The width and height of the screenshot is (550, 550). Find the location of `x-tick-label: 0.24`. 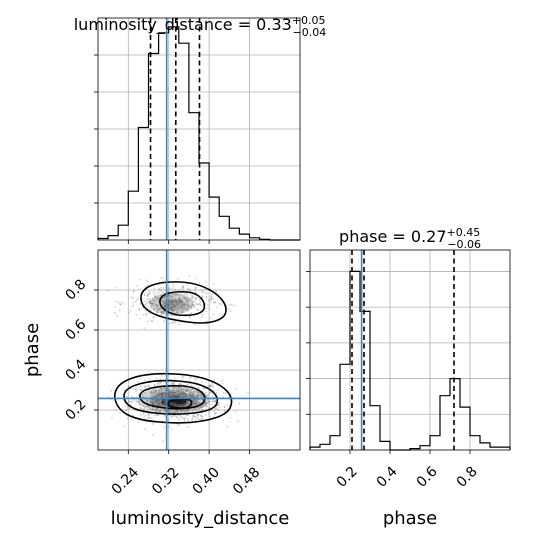

x-tick-label: 0.24 is located at coordinates (125, 480).